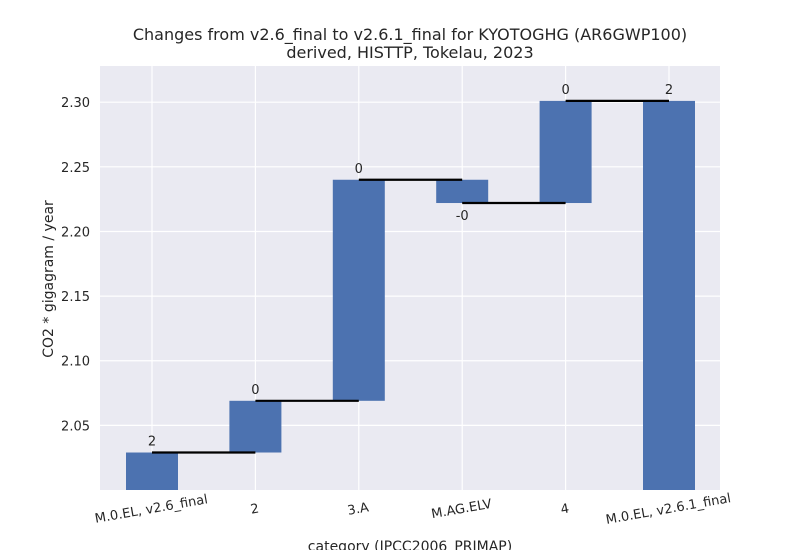 Image resolution: width=800 pixels, height=550 pixels. I want to click on y-tick-label: 2.20, so click(75, 232).